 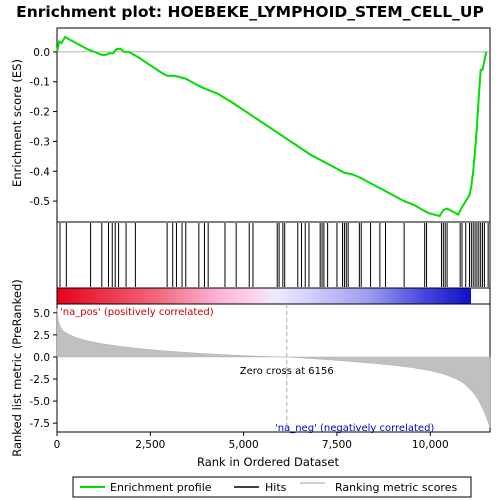 I want to click on metric-y-tick-label: 2.5, so click(x=41, y=336).